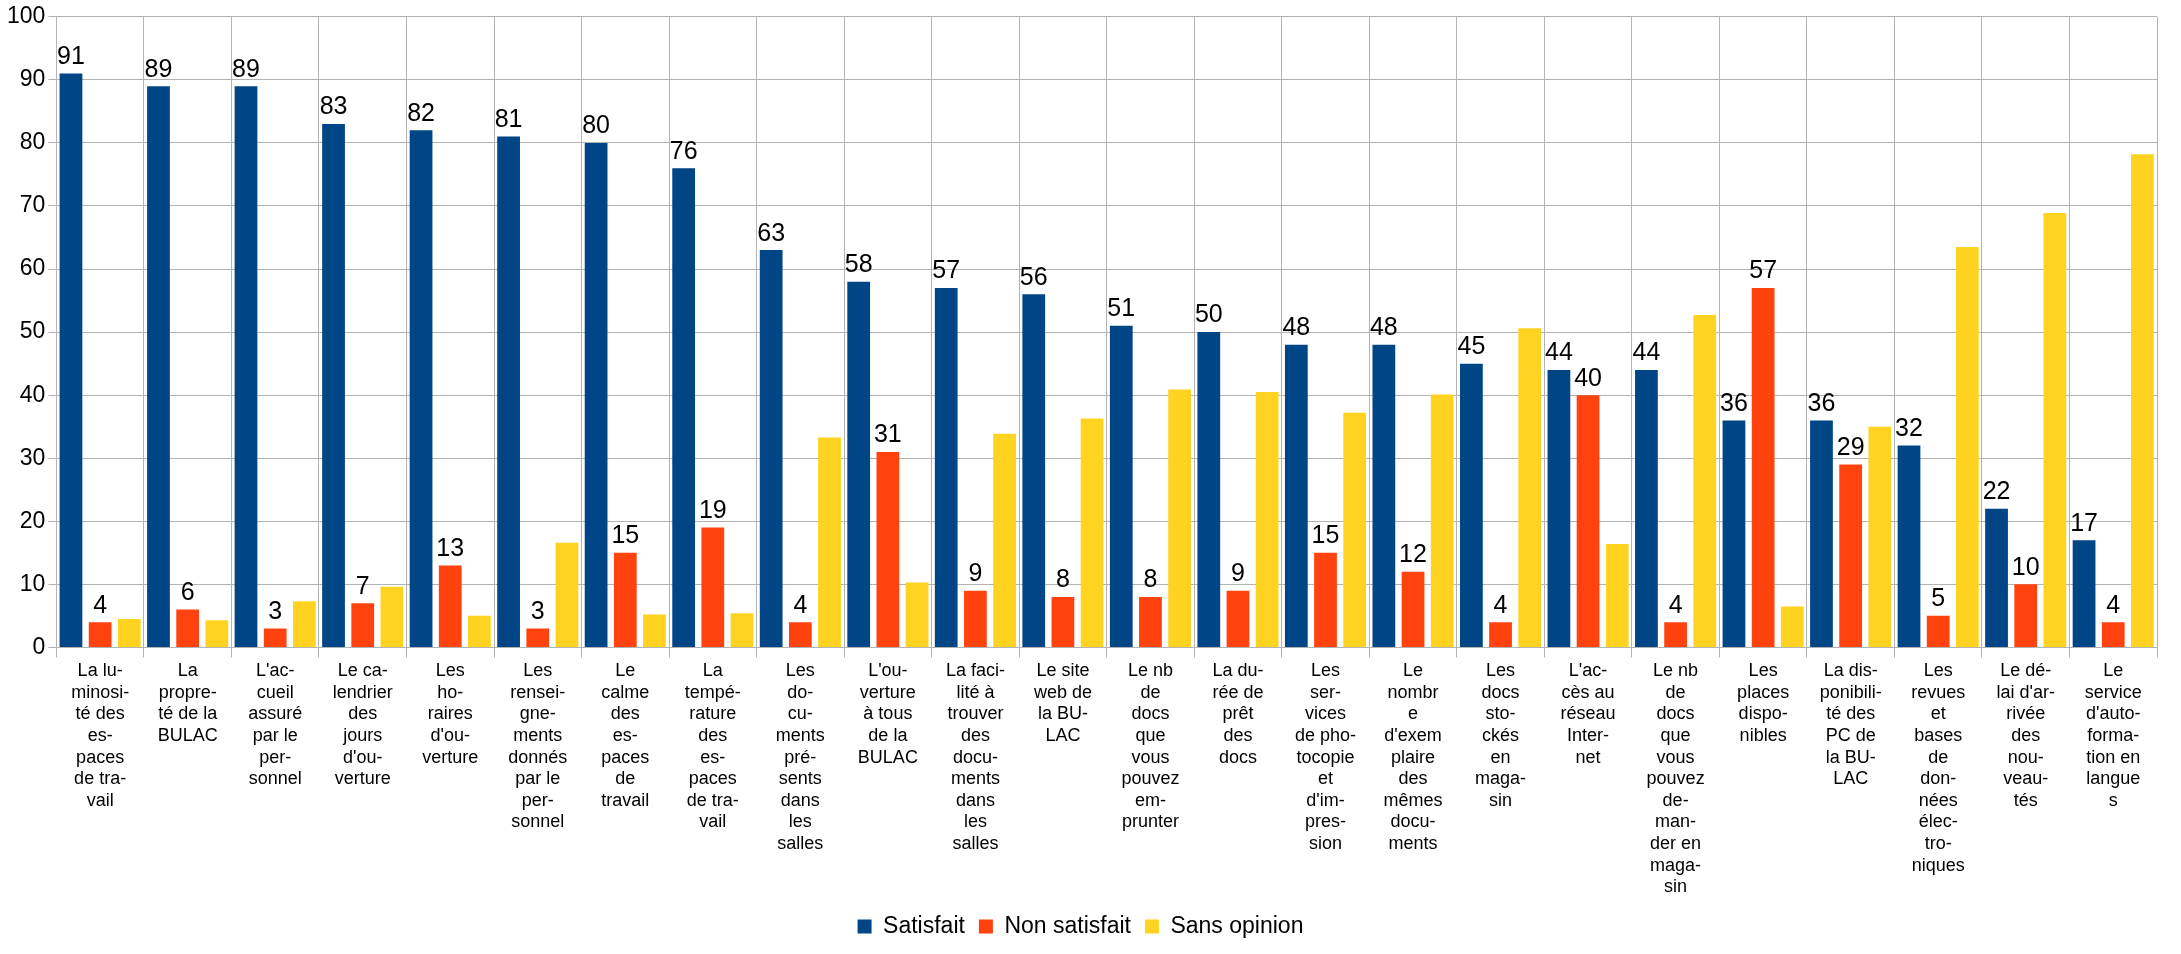 This screenshot has height=954, width=2181. Describe the element at coordinates (32, 330) in the screenshot. I see `y-tick-label: 50` at that location.